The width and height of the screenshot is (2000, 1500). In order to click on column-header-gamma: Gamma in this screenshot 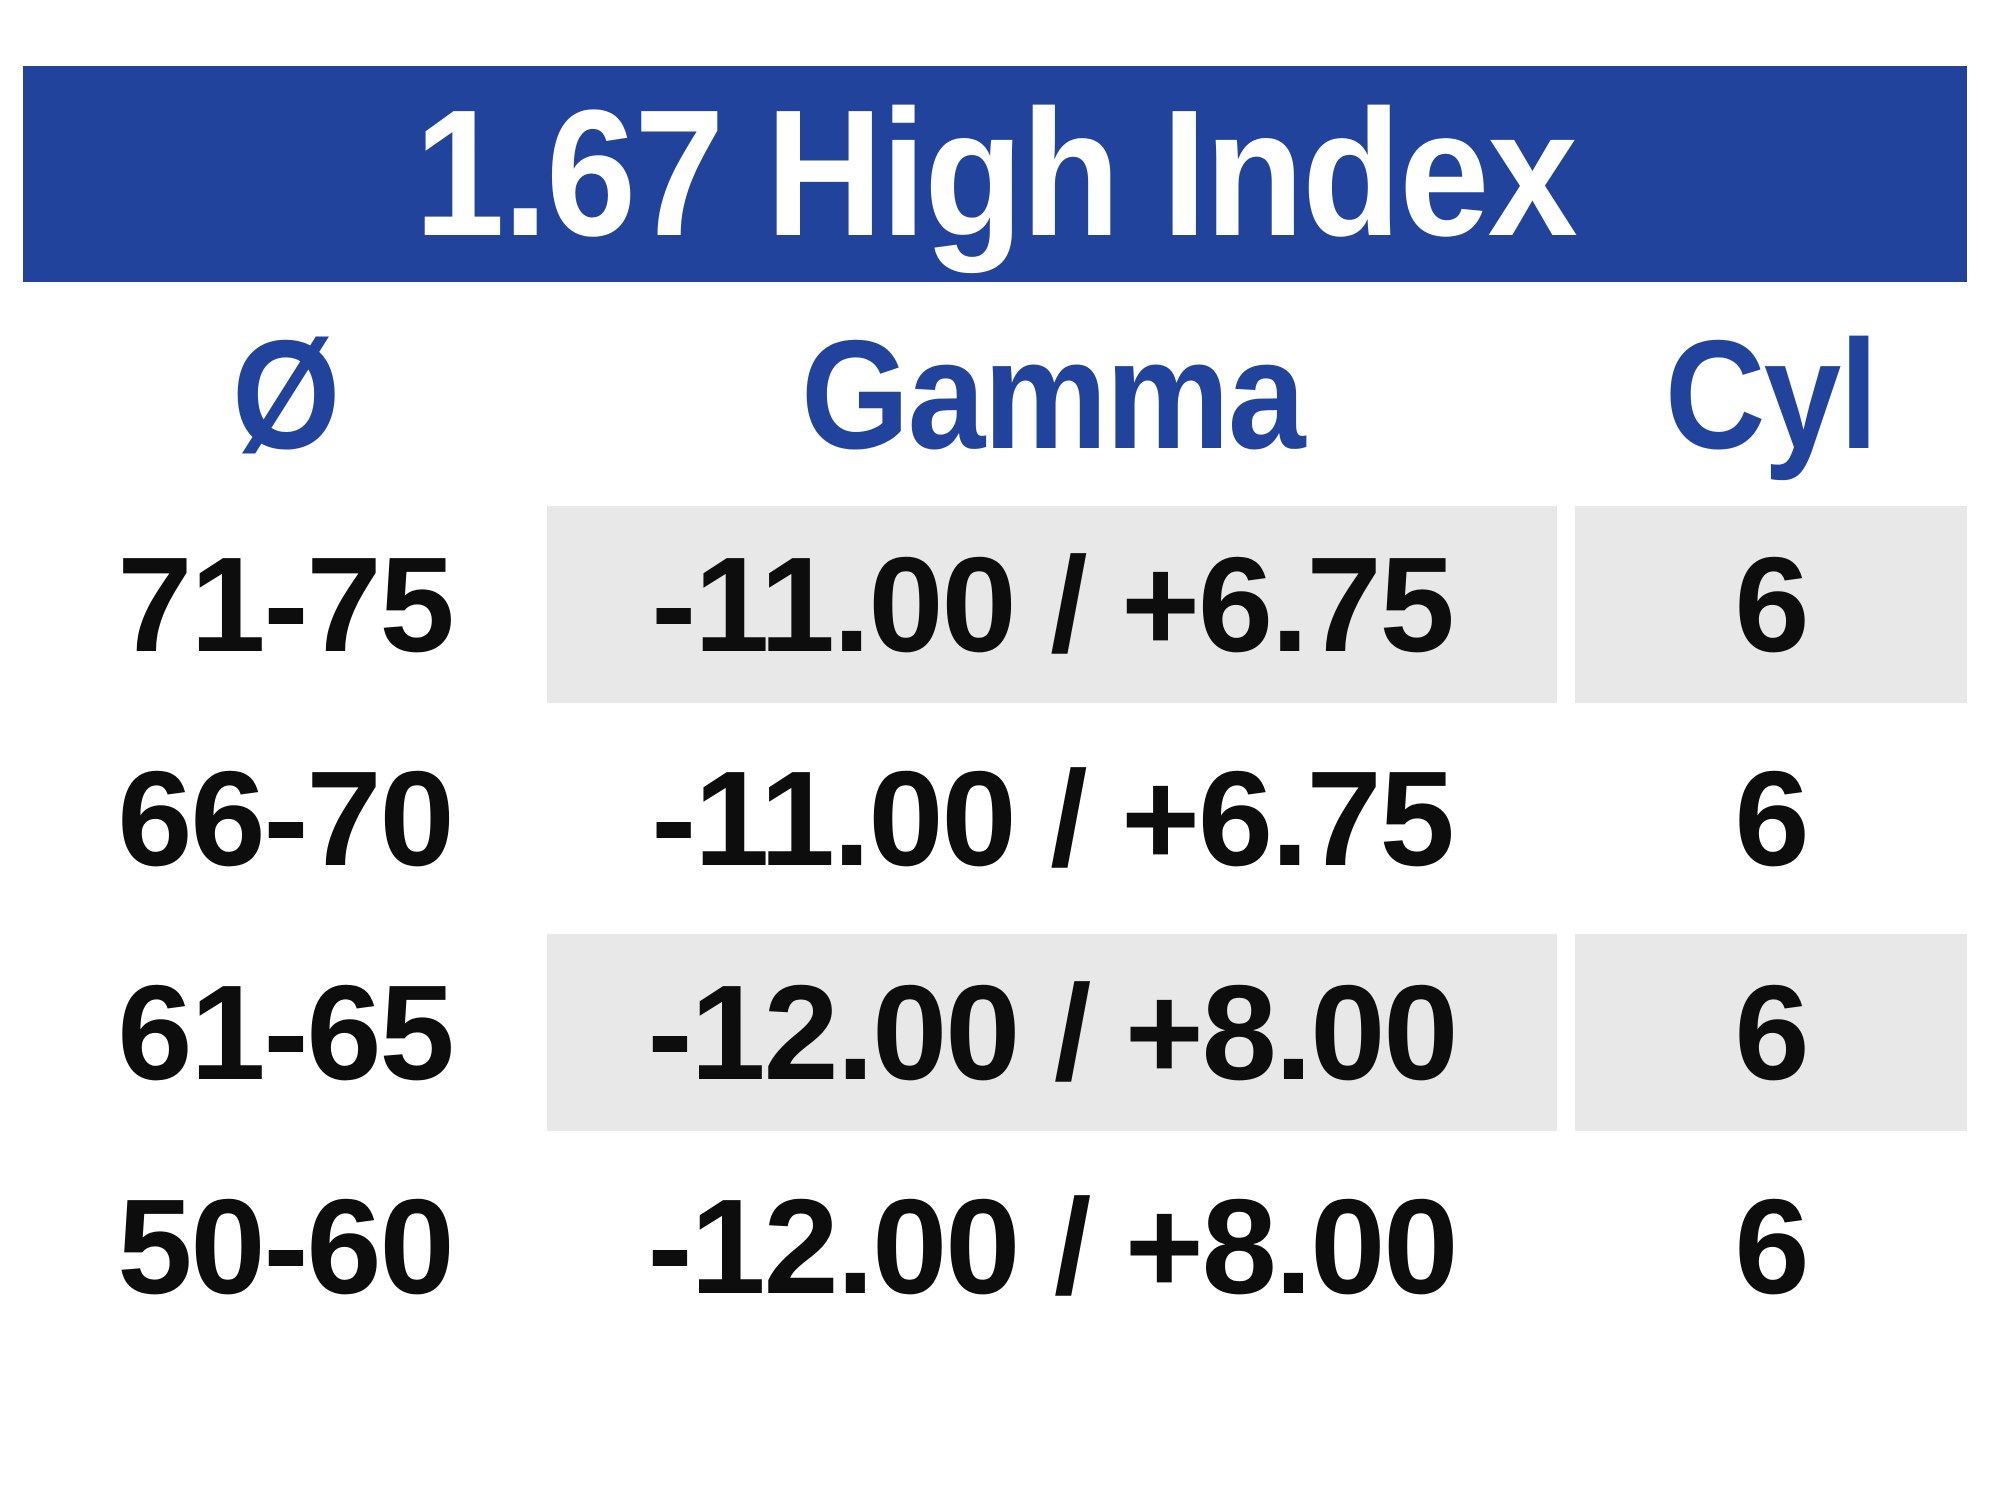, I will do `click(1052, 394)`.